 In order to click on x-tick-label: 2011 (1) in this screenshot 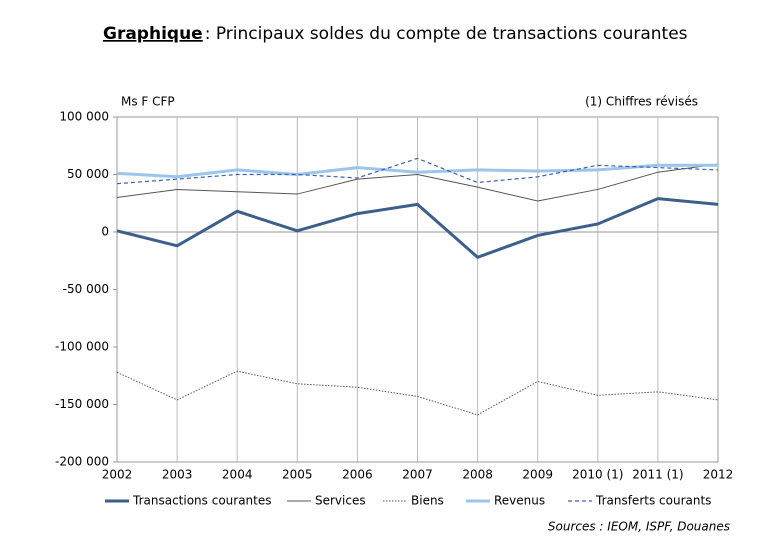, I will do `click(657, 475)`.